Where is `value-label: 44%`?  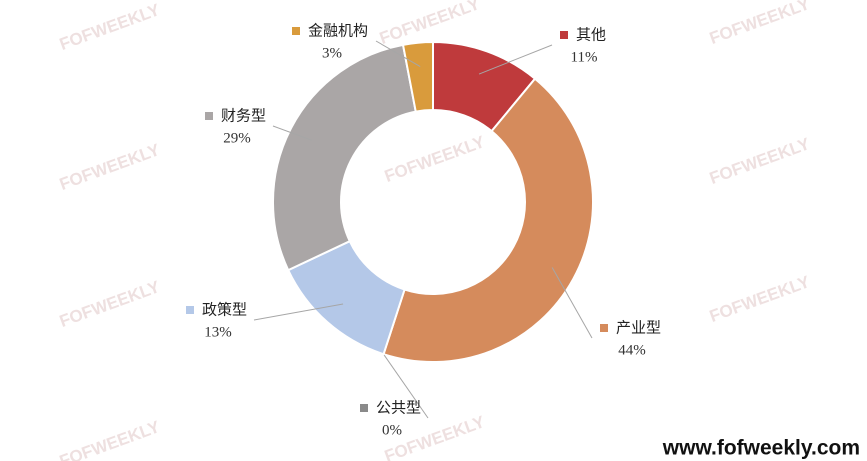
value-label: 44% is located at coordinates (632, 350).